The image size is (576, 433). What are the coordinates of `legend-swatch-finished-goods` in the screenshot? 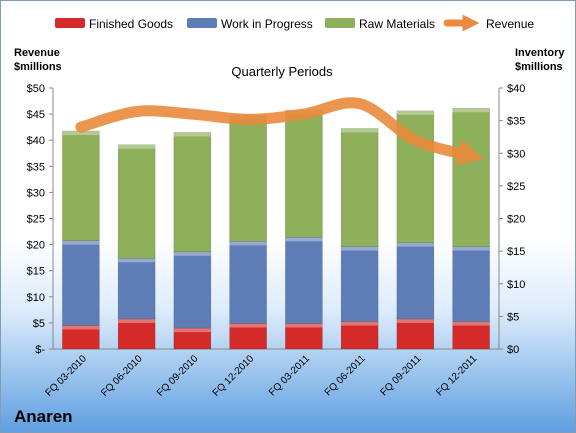 It's located at (70, 23).